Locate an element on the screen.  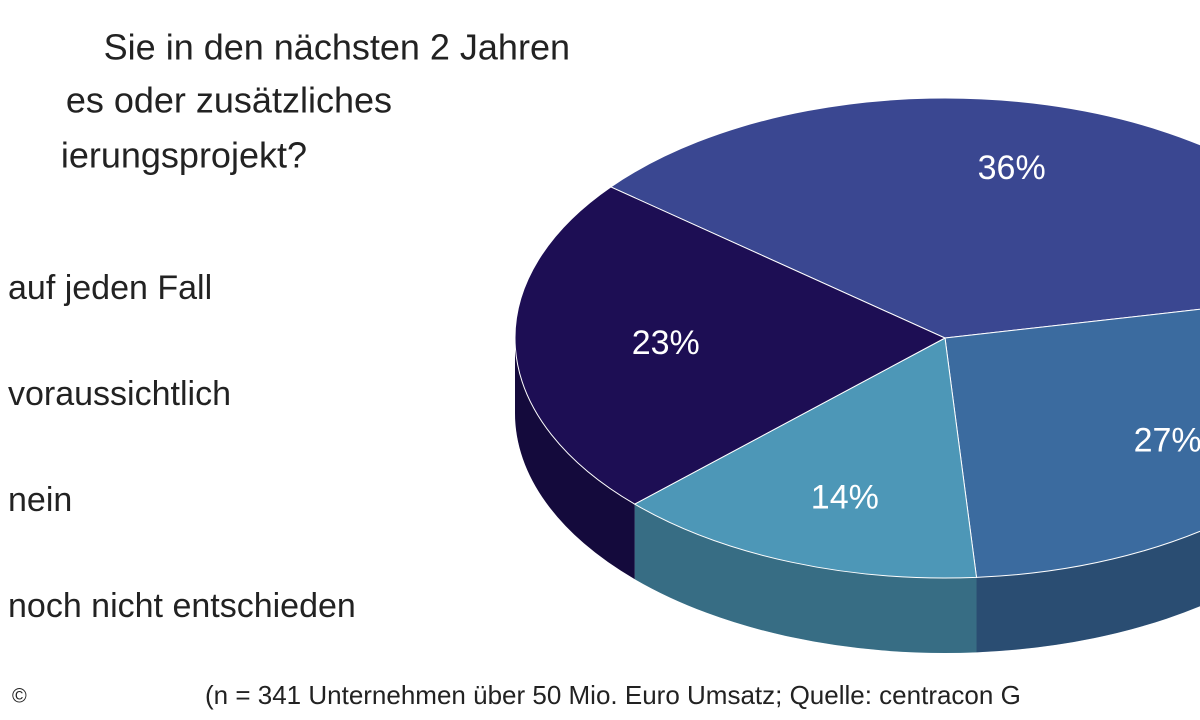
data-label: 36% is located at coordinates (1012, 168).